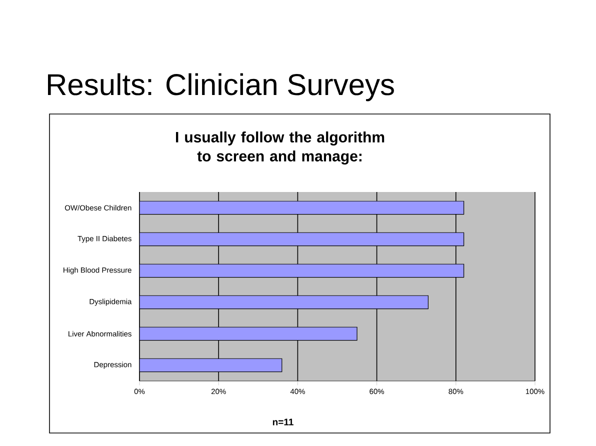 The width and height of the screenshot is (596, 446). Describe the element at coordinates (280, 148) in the screenshot. I see `chart-subtitle: I usually follow the algorithm to screen and manage:` at that location.